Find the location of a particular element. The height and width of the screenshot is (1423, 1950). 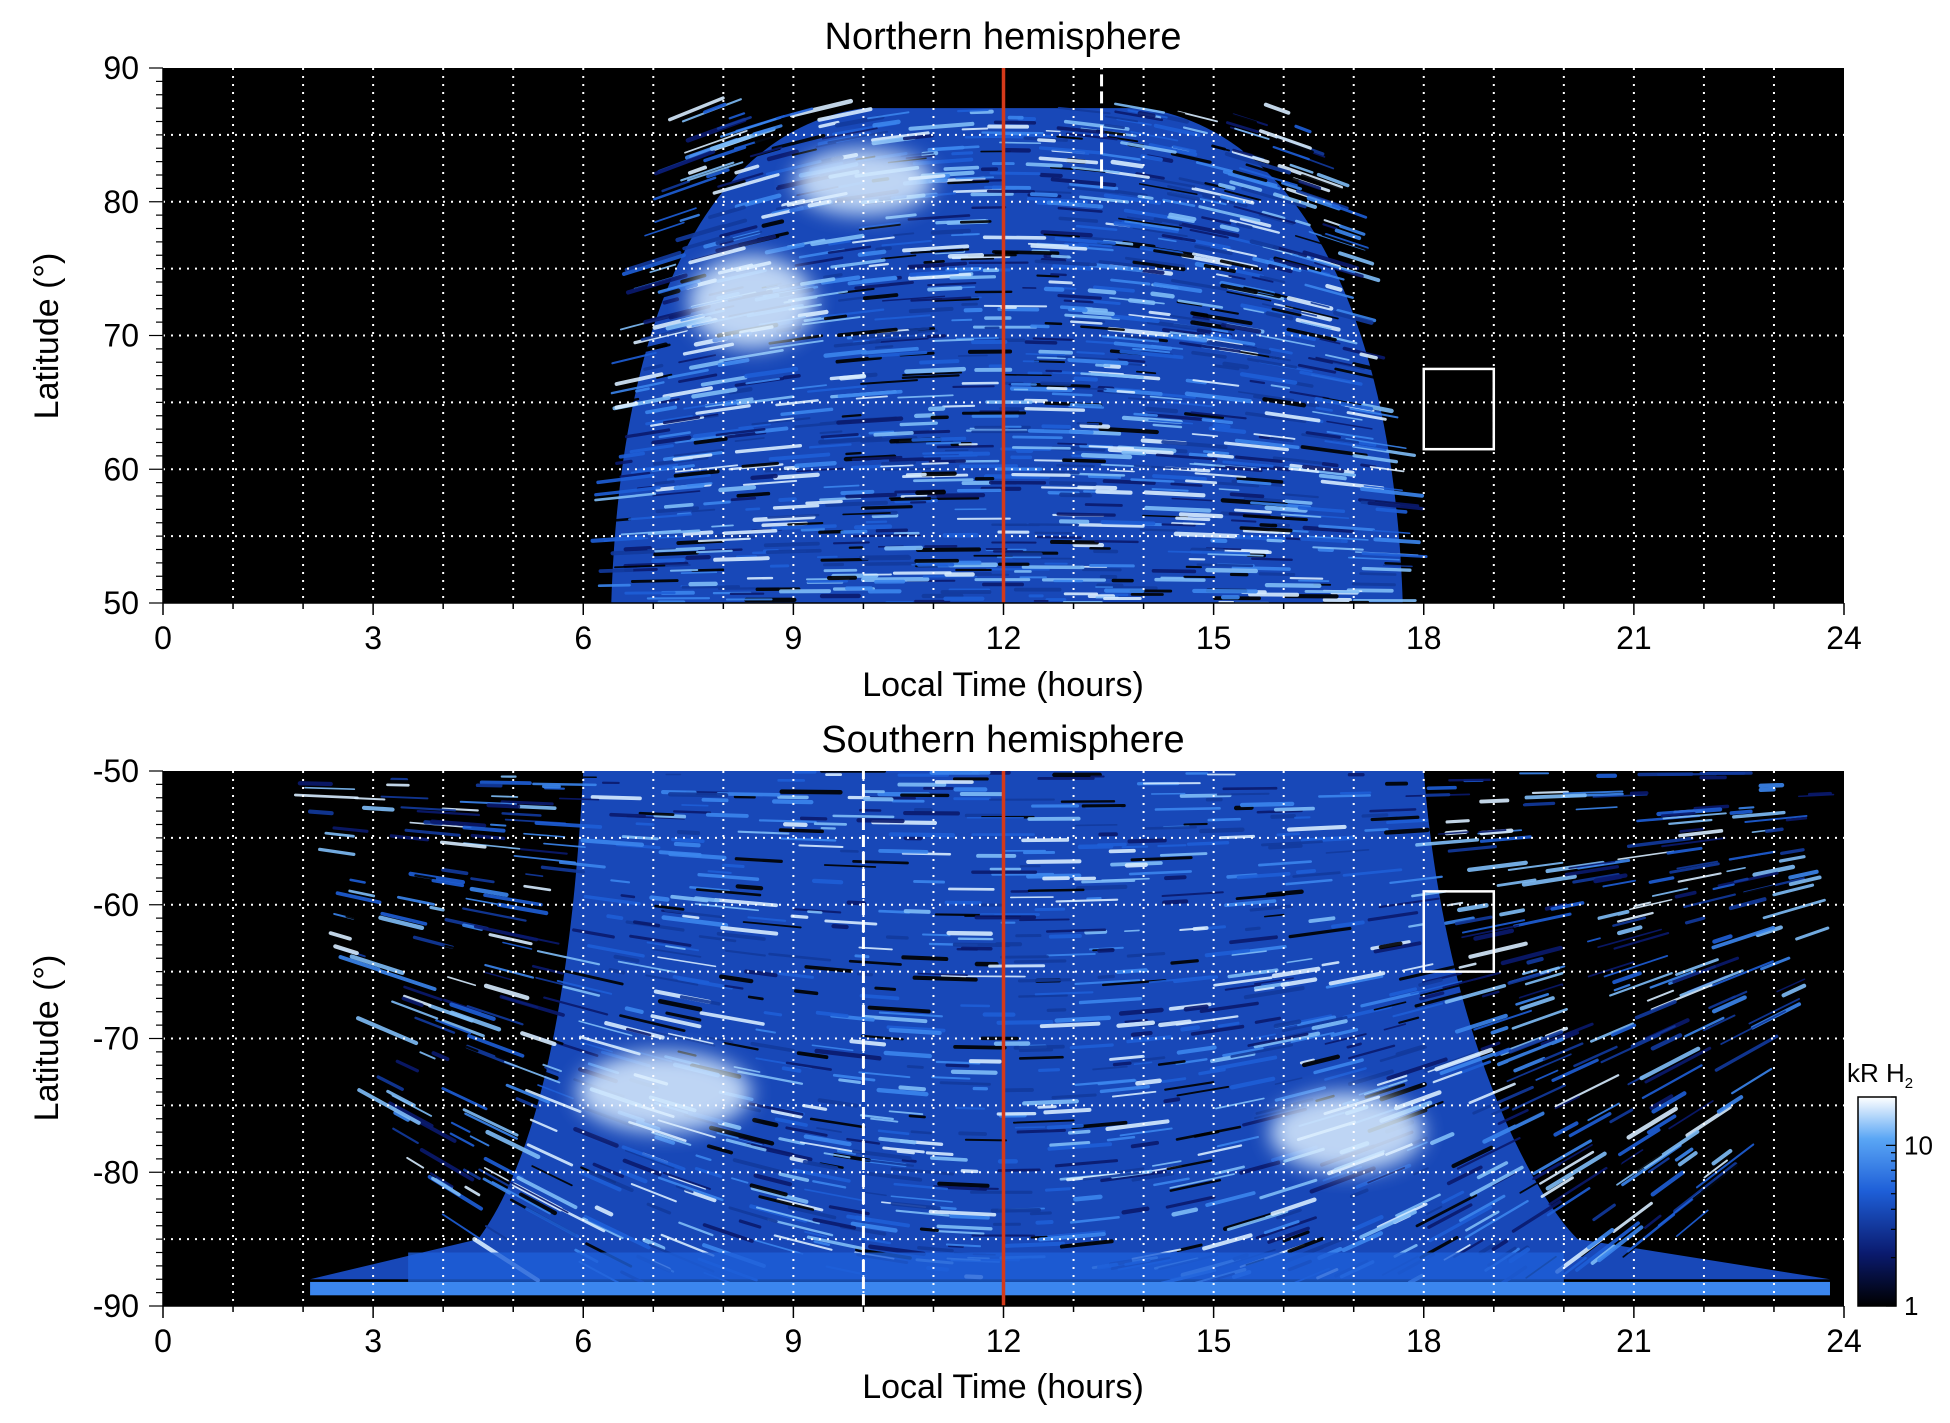

colorbar-tick-label: 1 is located at coordinates (1911, 1306).